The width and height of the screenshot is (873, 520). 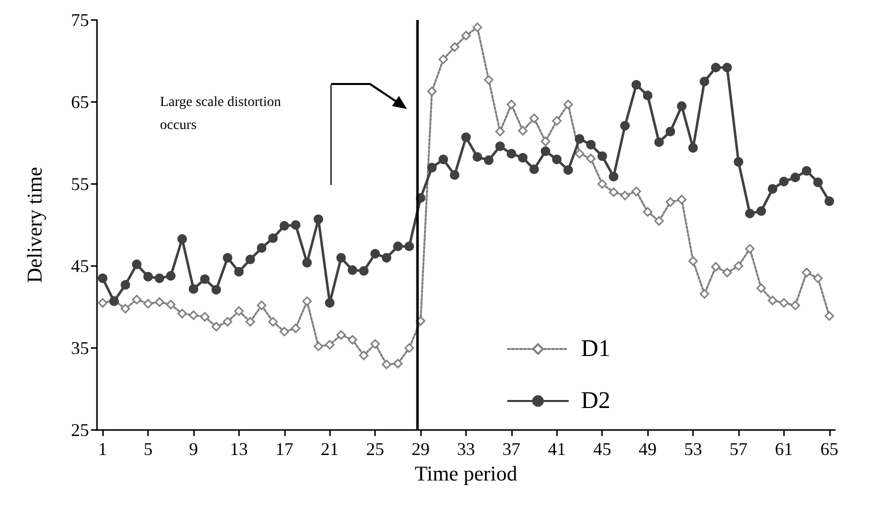 I want to click on y-tick-label: 45, so click(x=80, y=266).